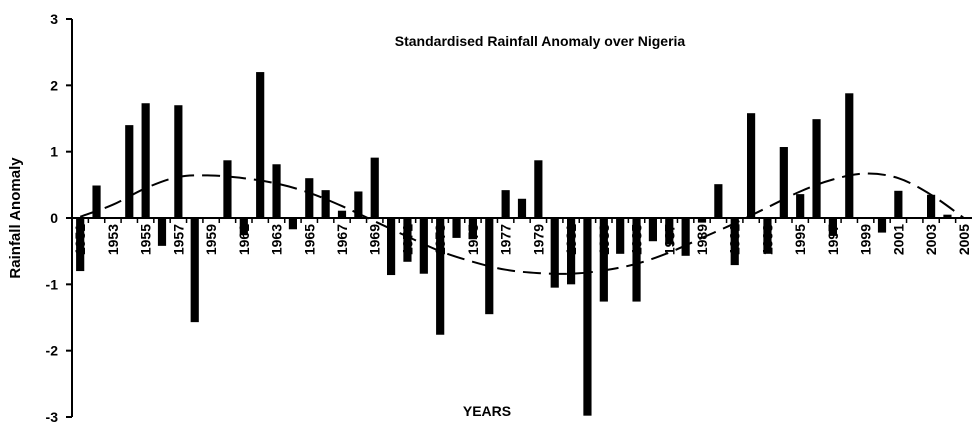  I want to click on bar-1993, so click(767, 236).